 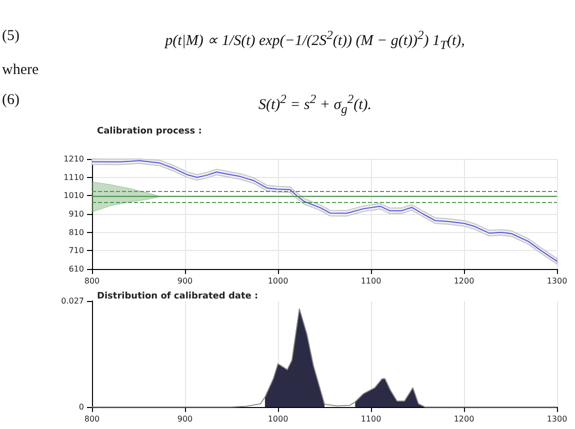 What do you see at coordinates (72, 301) in the screenshot?
I see `y-tick-label: 0.027` at bounding box center [72, 301].